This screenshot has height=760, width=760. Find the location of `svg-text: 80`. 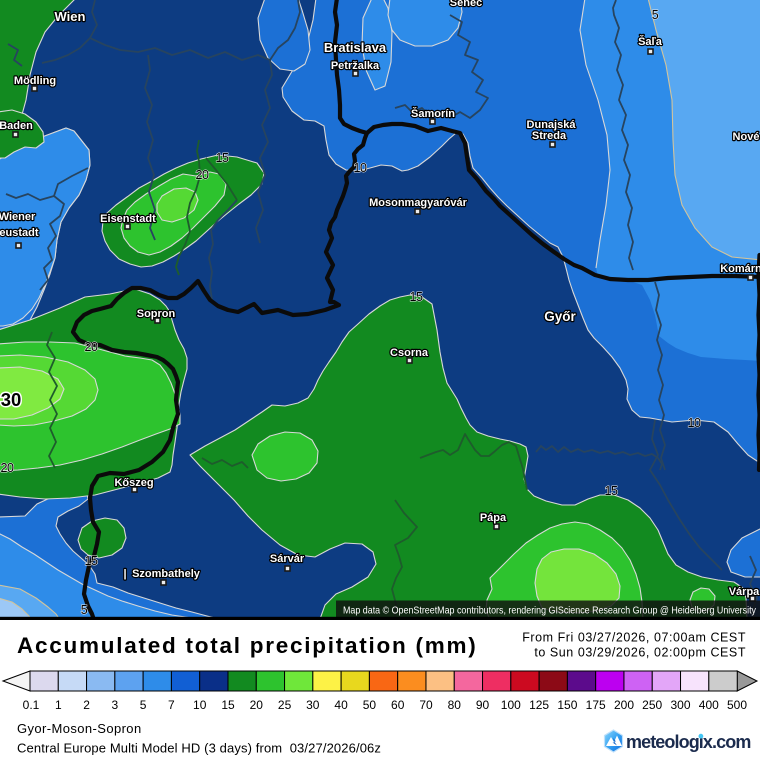

svg-text: 80 is located at coordinates (455, 705).